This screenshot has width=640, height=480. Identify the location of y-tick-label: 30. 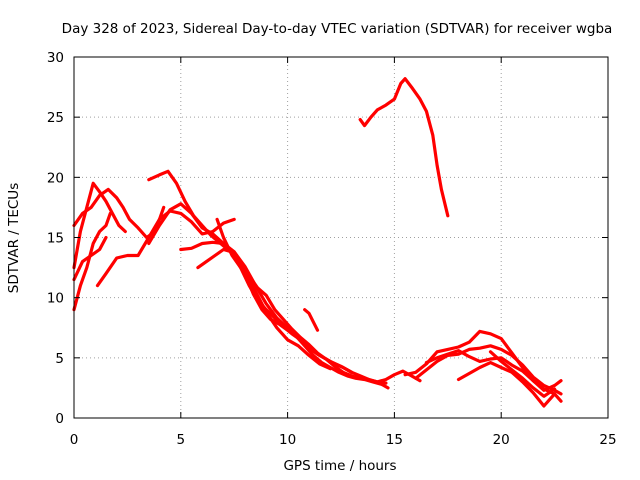
(55, 58).